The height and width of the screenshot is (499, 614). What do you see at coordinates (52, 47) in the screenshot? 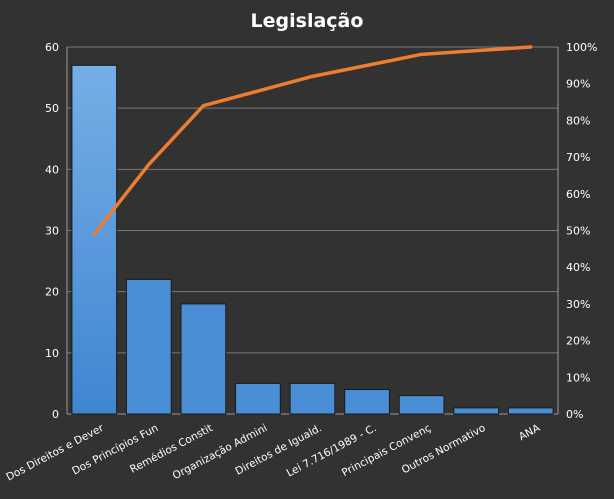
I see `y-tick-label: 60` at bounding box center [52, 47].